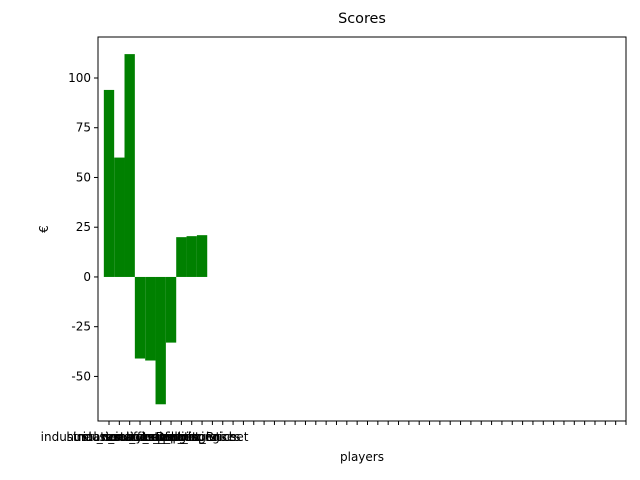 The width and height of the screenshot is (640, 480). What do you see at coordinates (362, 457) in the screenshot?
I see `x-axis-label: players` at bounding box center [362, 457].